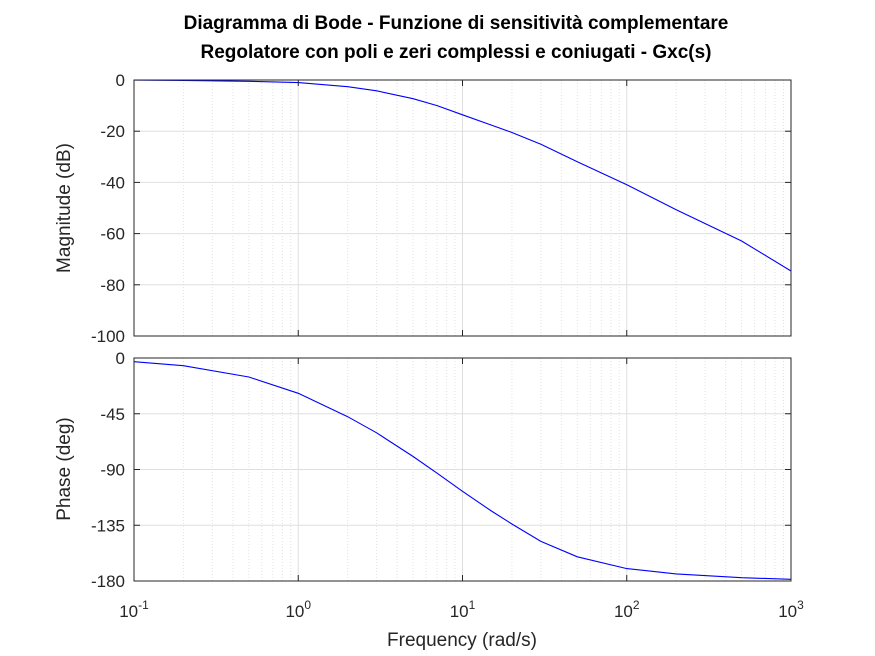 Image resolution: width=875 pixels, height=656 pixels. Describe the element at coordinates (112, 285) in the screenshot. I see `magnitude-y-tick-label: -80` at that location.